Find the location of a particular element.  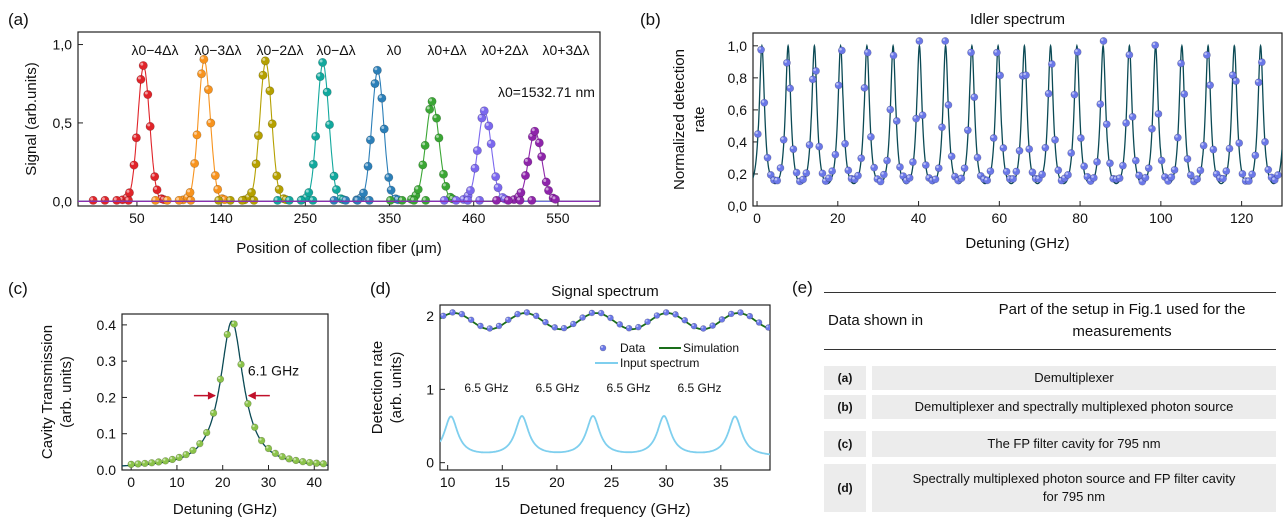

series-label: λ0+2Δλ is located at coordinates (504, 50).